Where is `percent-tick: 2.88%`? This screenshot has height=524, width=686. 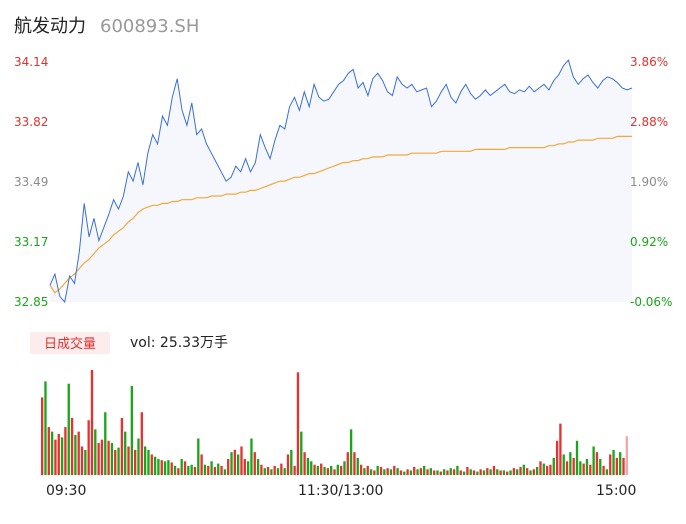 percent-tick: 2.88% is located at coordinates (649, 122).